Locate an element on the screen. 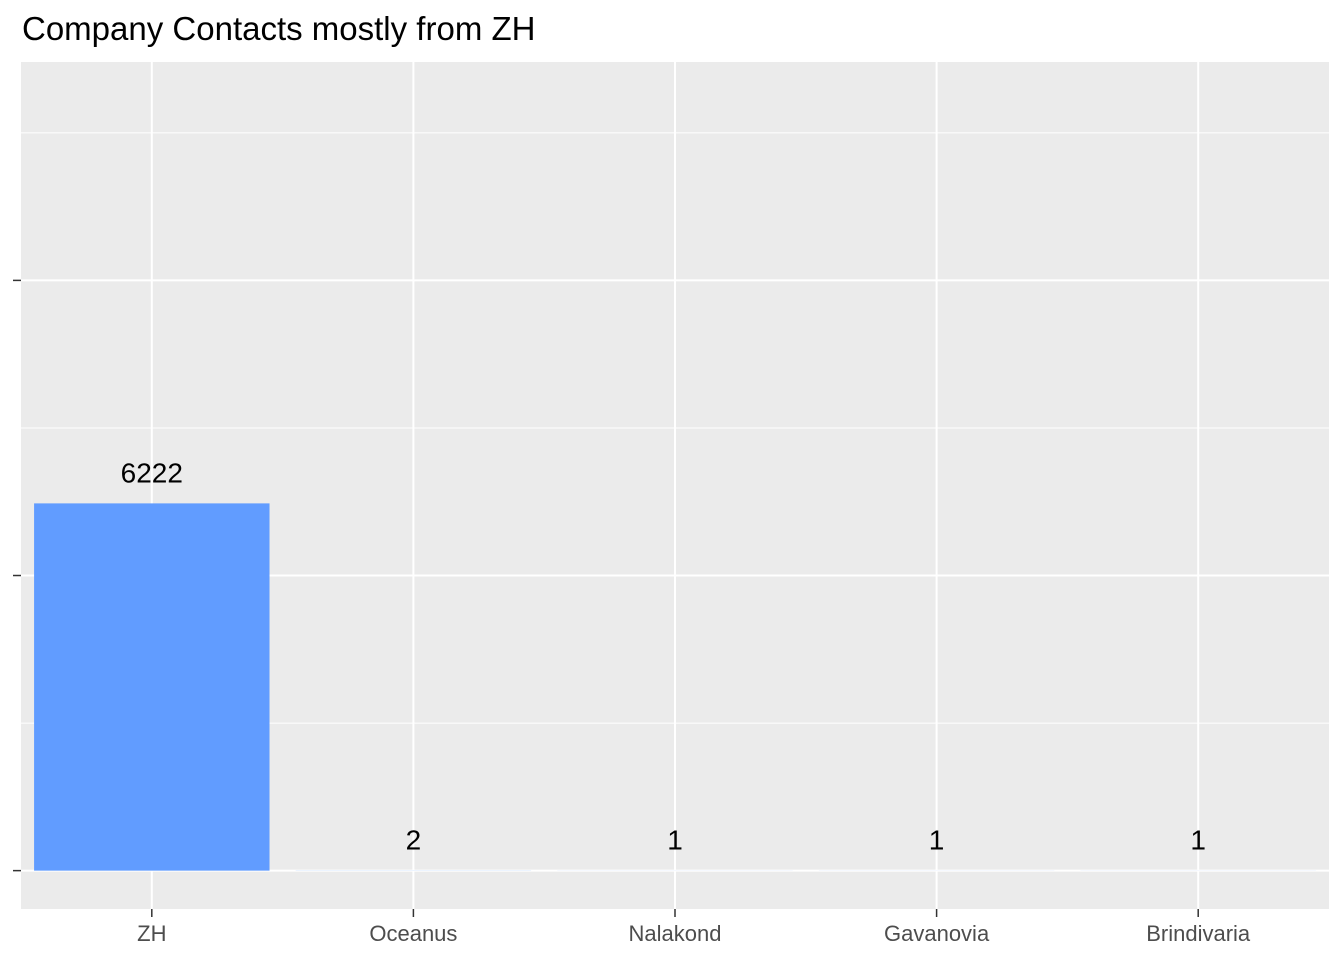  x-axis: ZH Oceanus Nalakond Gavanovia Brindivaria is located at coordinates (694, 927).